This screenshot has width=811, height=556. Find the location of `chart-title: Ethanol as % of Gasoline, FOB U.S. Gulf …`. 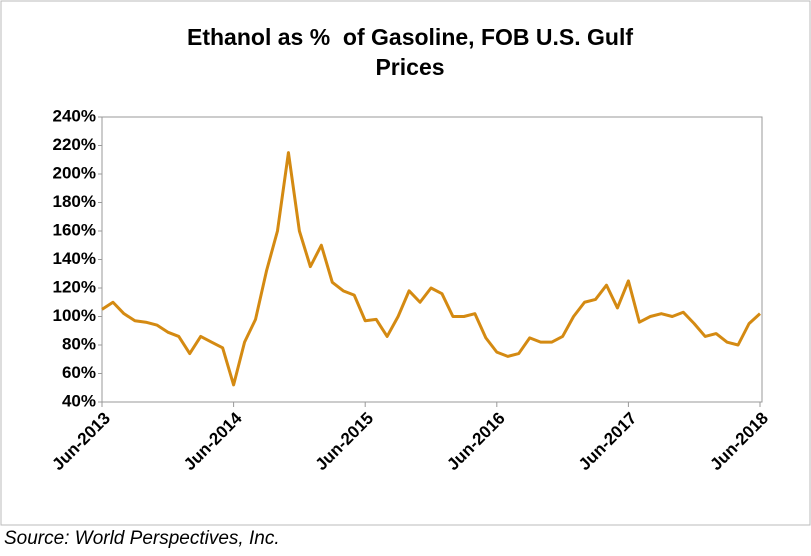

chart-title: Ethanol as % of Gasoline, FOB U.S. Gulf … is located at coordinates (413, 52).